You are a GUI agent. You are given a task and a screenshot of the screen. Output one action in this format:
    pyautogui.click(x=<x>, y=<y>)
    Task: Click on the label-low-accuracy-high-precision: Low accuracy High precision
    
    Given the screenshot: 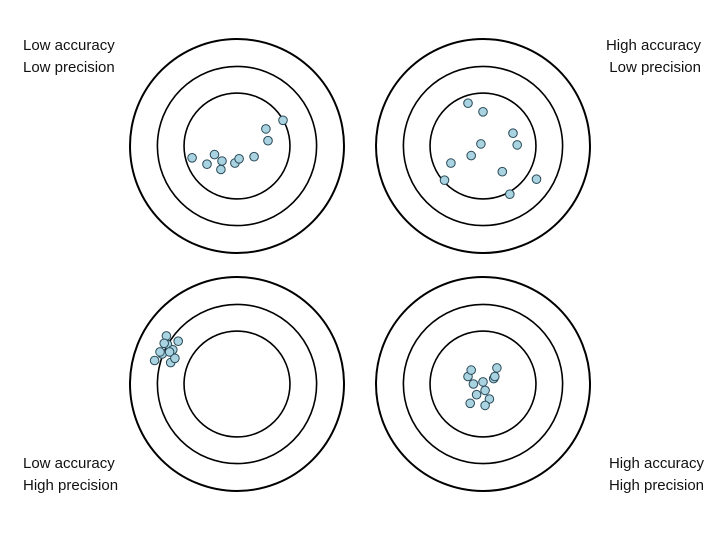 What is the action you would take?
    pyautogui.click(x=70, y=475)
    